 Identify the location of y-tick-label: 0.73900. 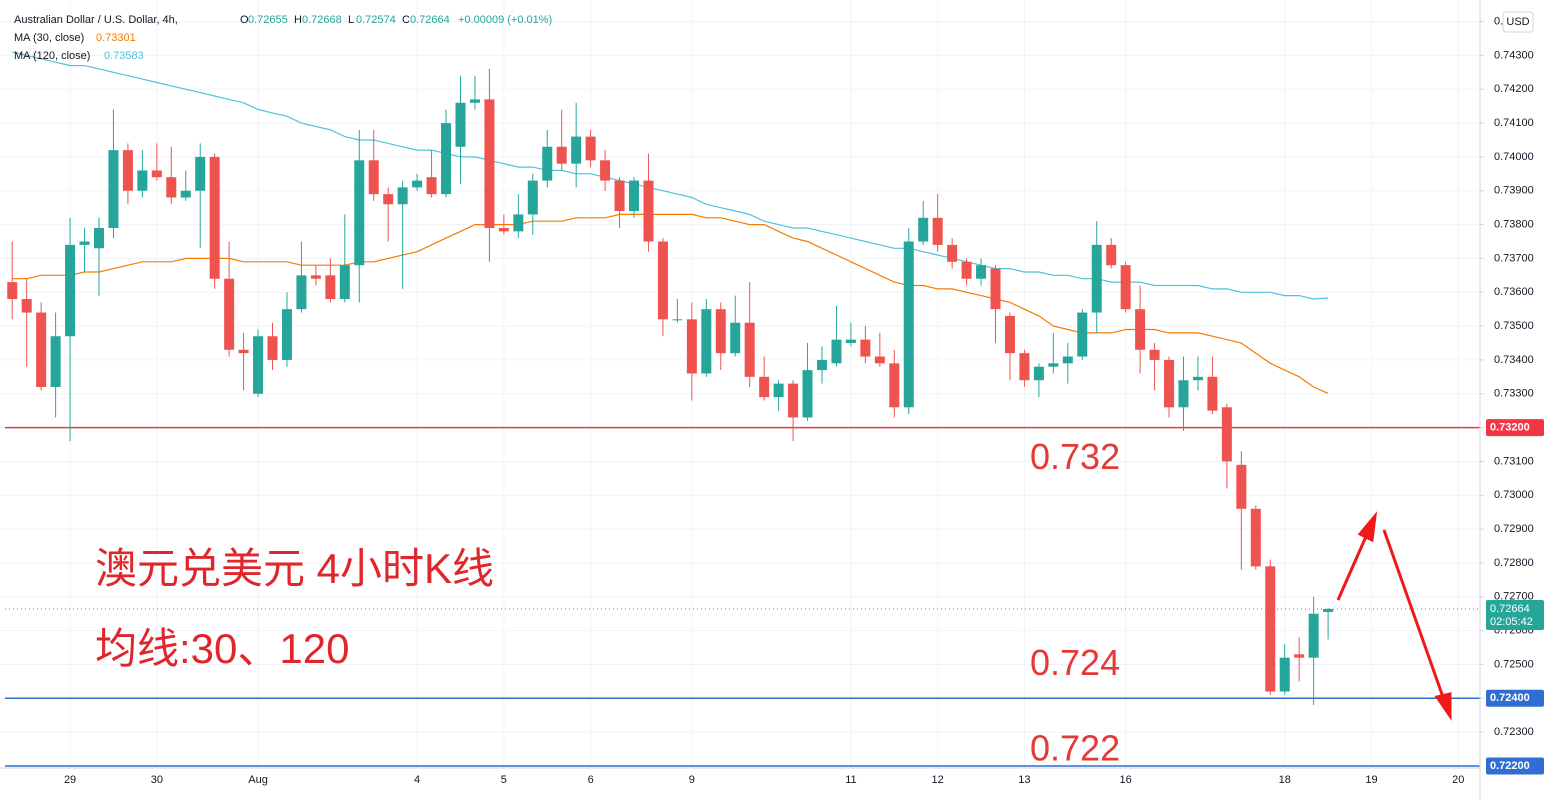
(1514, 191).